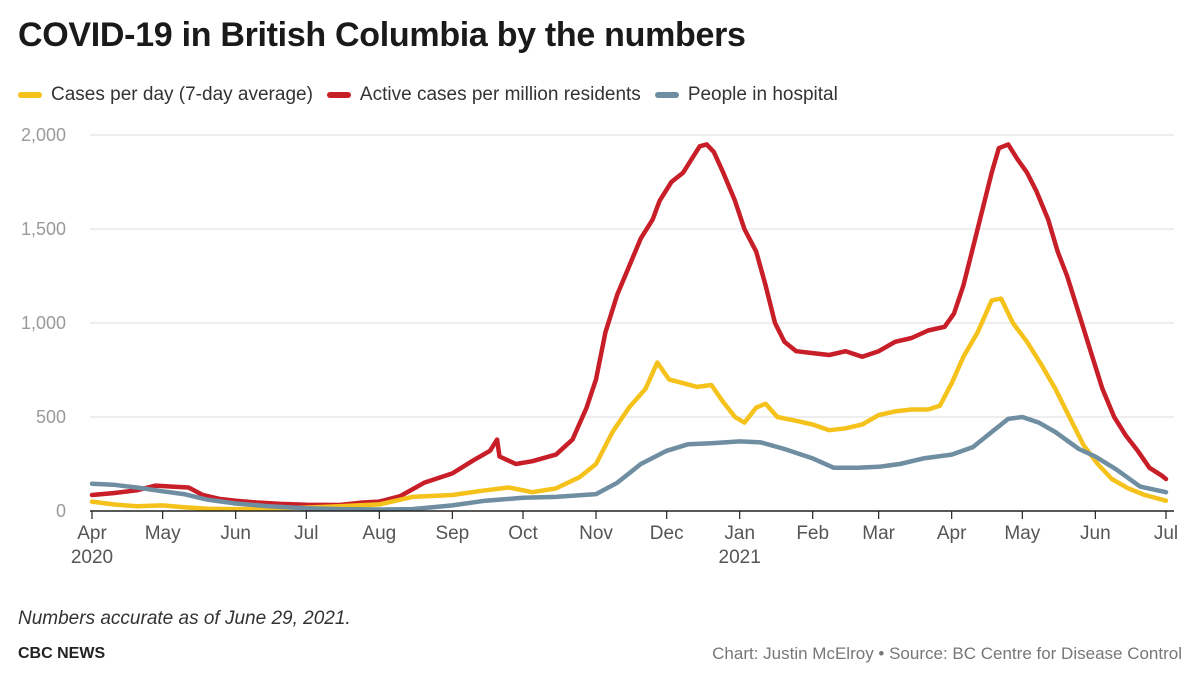 The height and width of the screenshot is (681, 1200). I want to click on brand-logo-text: CBC NEWS, so click(62, 653).